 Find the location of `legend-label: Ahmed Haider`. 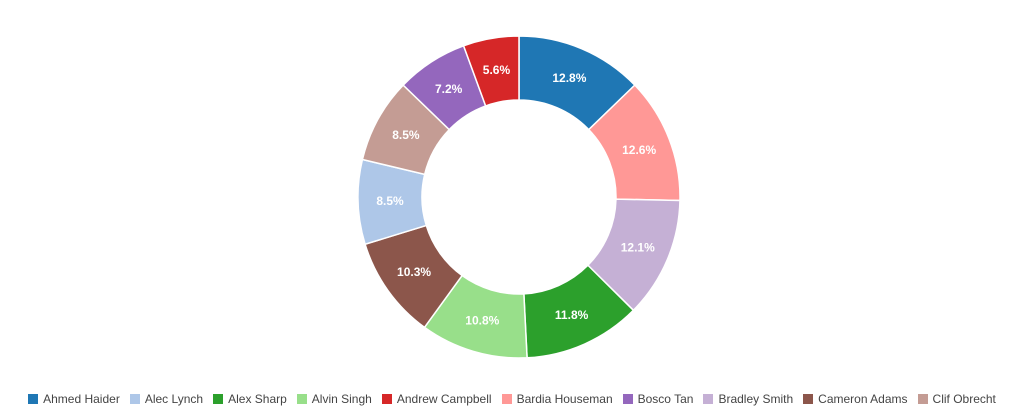

legend-label: Ahmed Haider is located at coordinates (81, 399).